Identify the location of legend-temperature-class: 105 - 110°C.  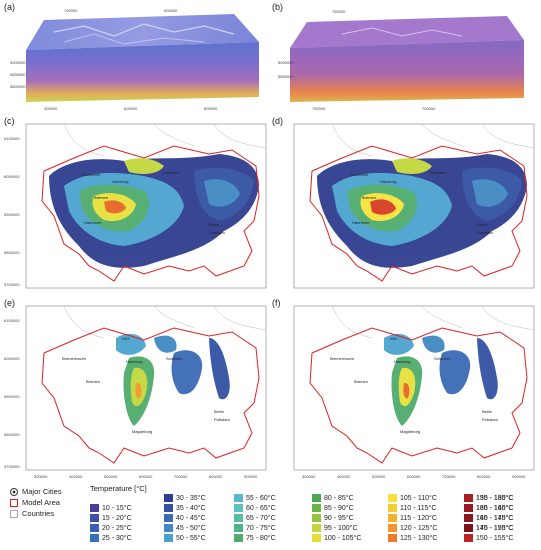
(412, 498).